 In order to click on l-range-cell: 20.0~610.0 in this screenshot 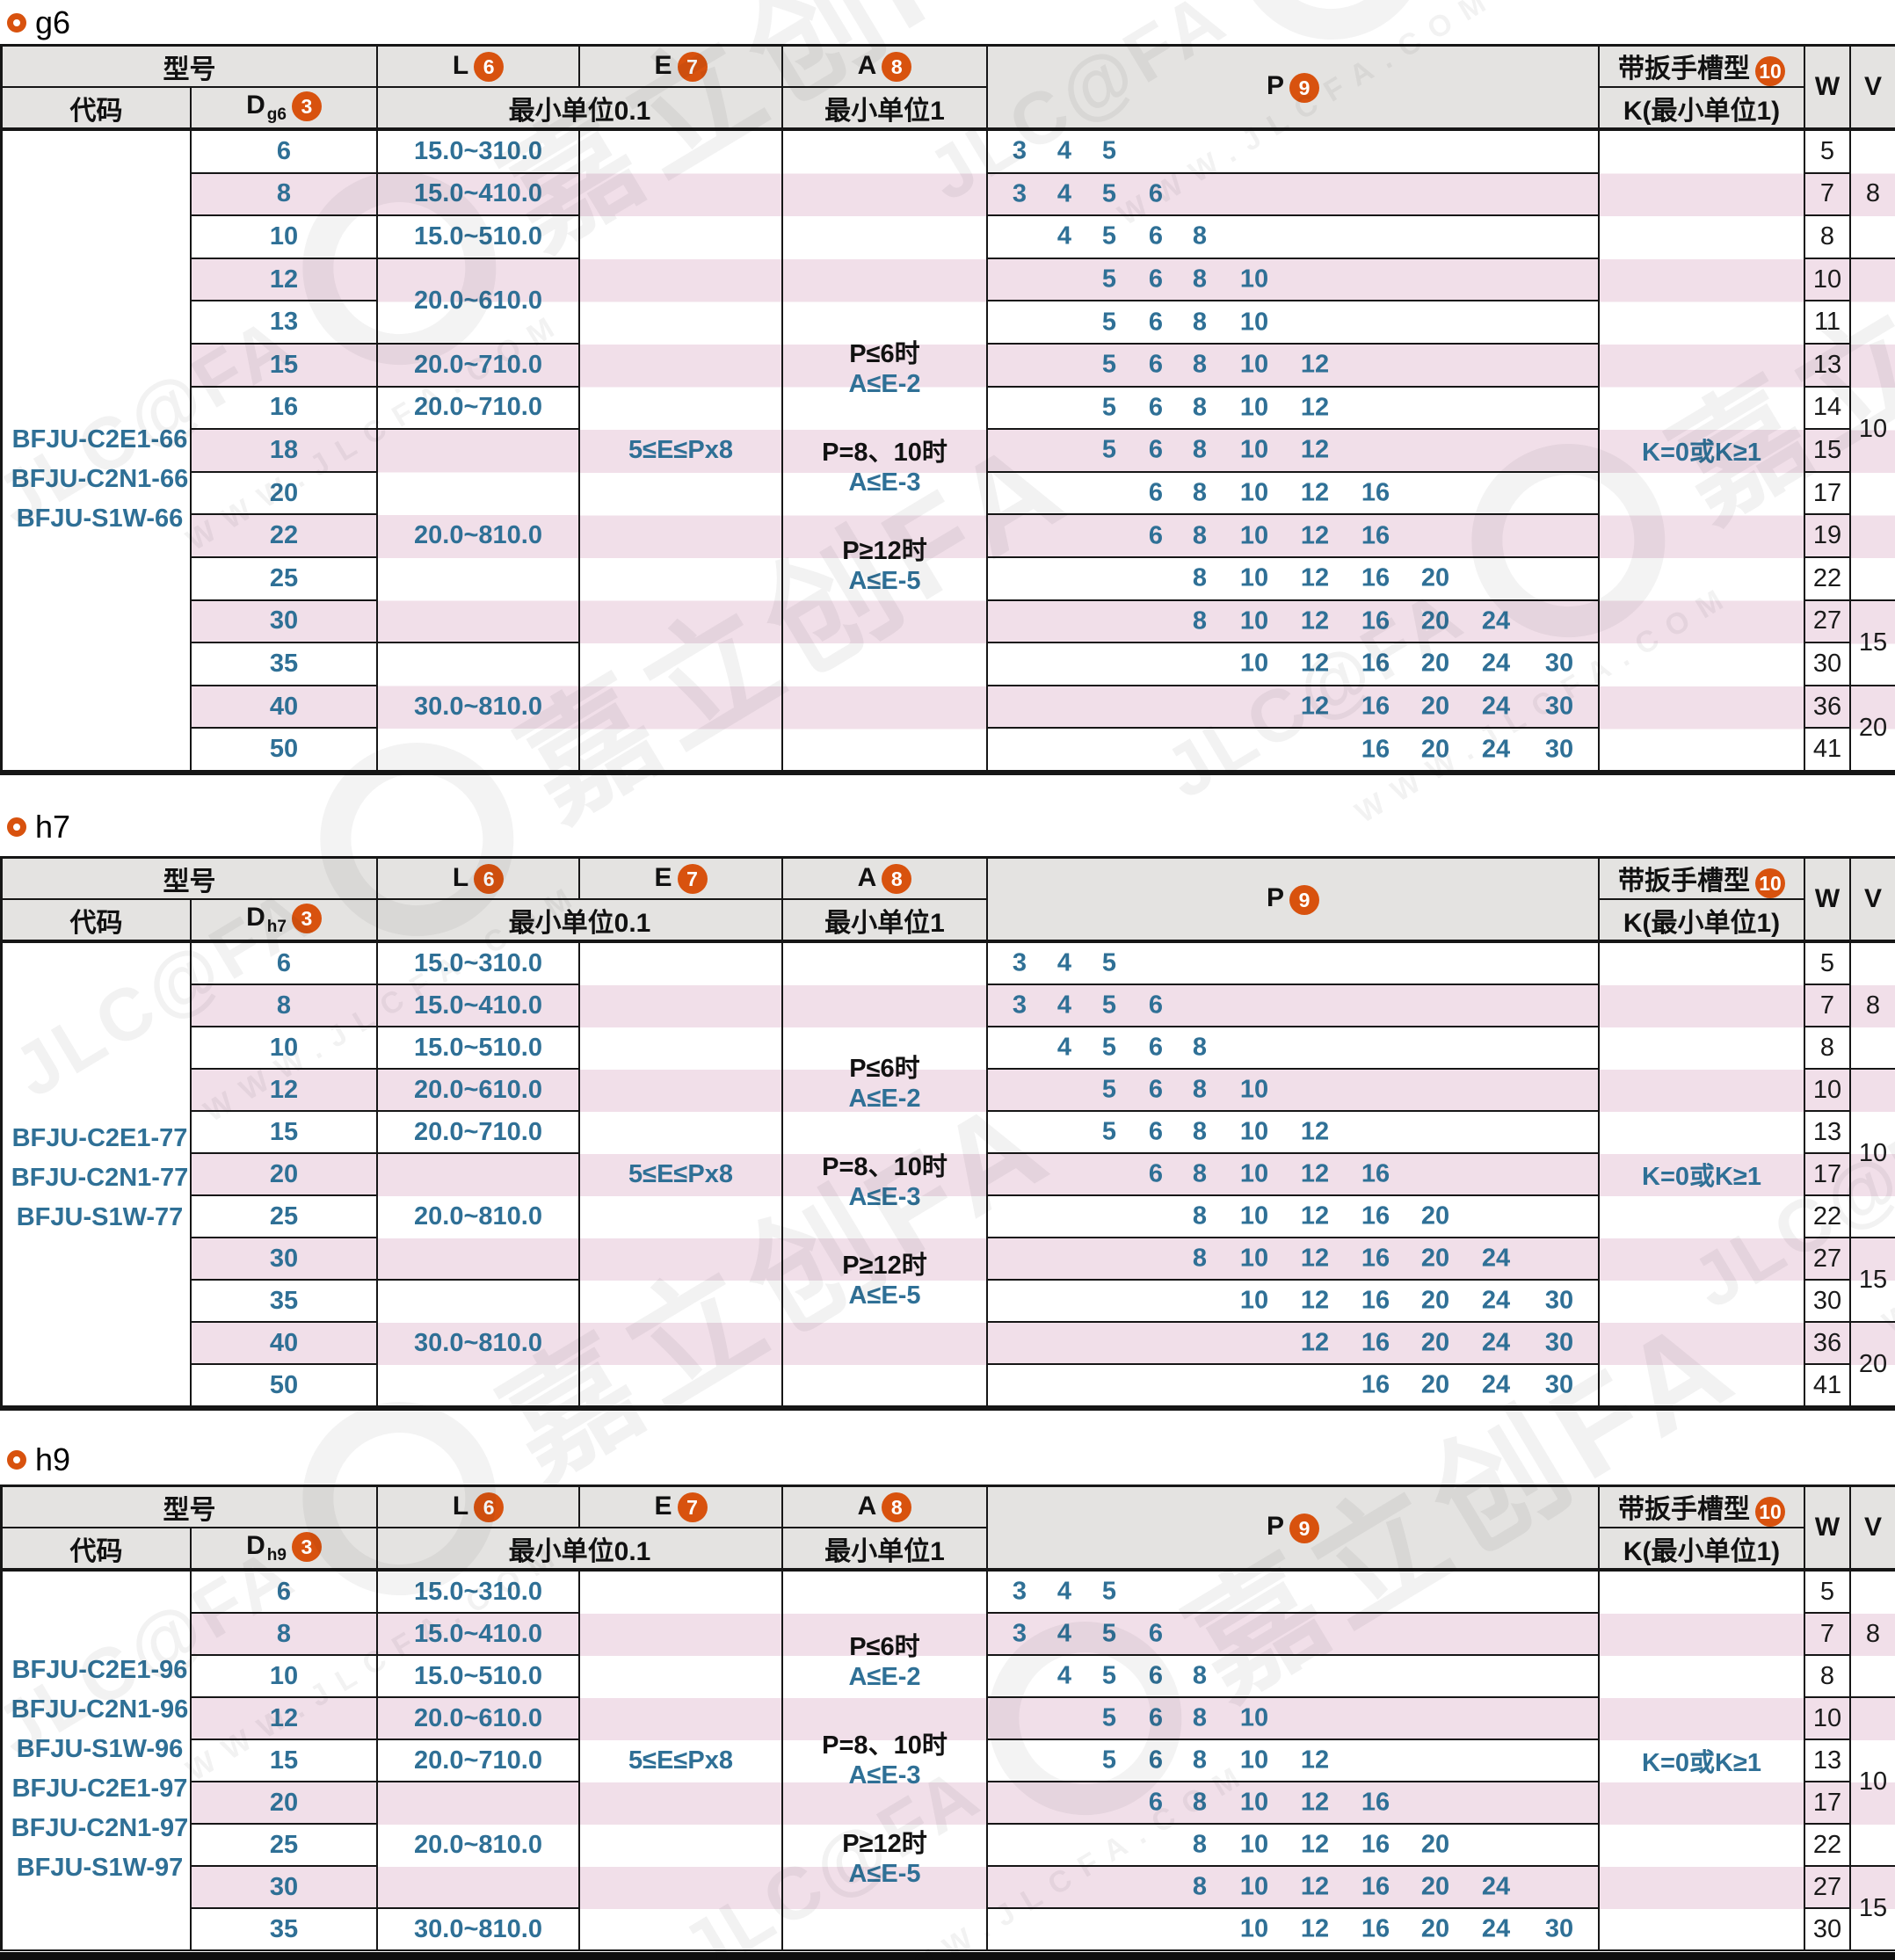, I will do `click(479, 1091)`.